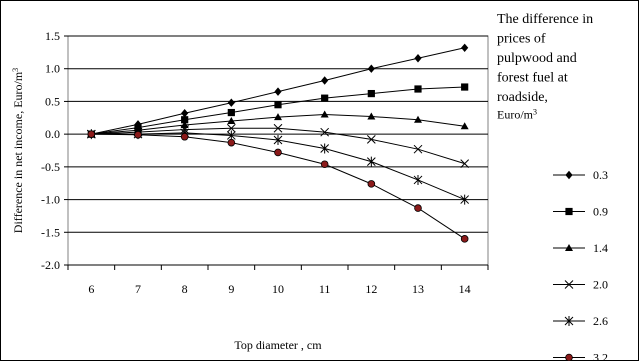  I want to click on y-axis-title: Difference in net income, Euro/m3, so click(18, 150).